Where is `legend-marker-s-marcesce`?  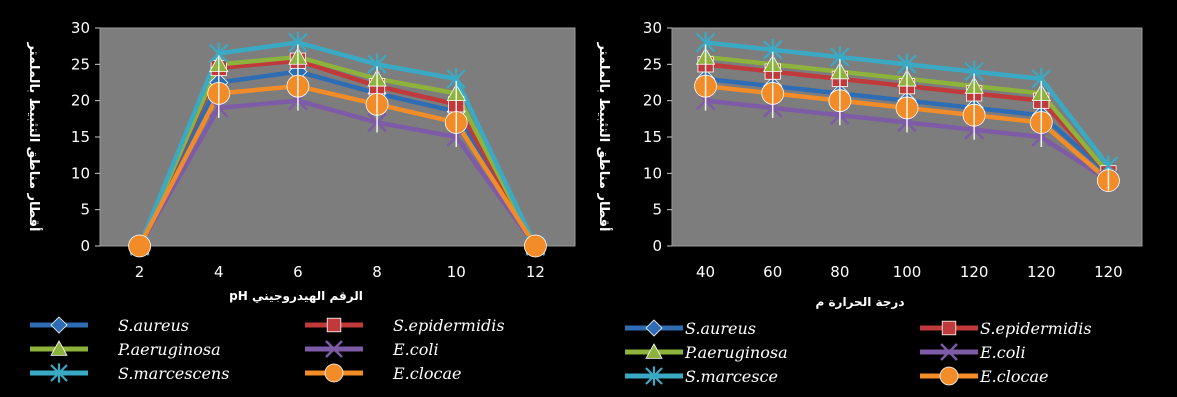 legend-marker-s-marcesce is located at coordinates (654, 376).